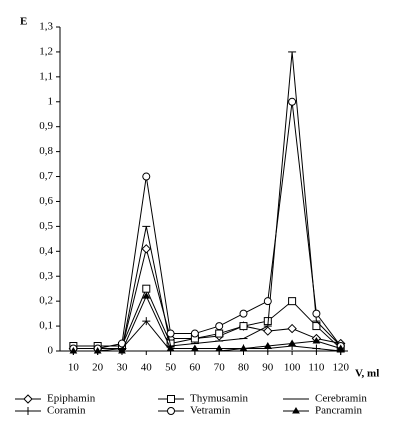 The height and width of the screenshot is (421, 413). Describe the element at coordinates (51, 101) in the screenshot. I see `y-tick-label: 1` at that location.